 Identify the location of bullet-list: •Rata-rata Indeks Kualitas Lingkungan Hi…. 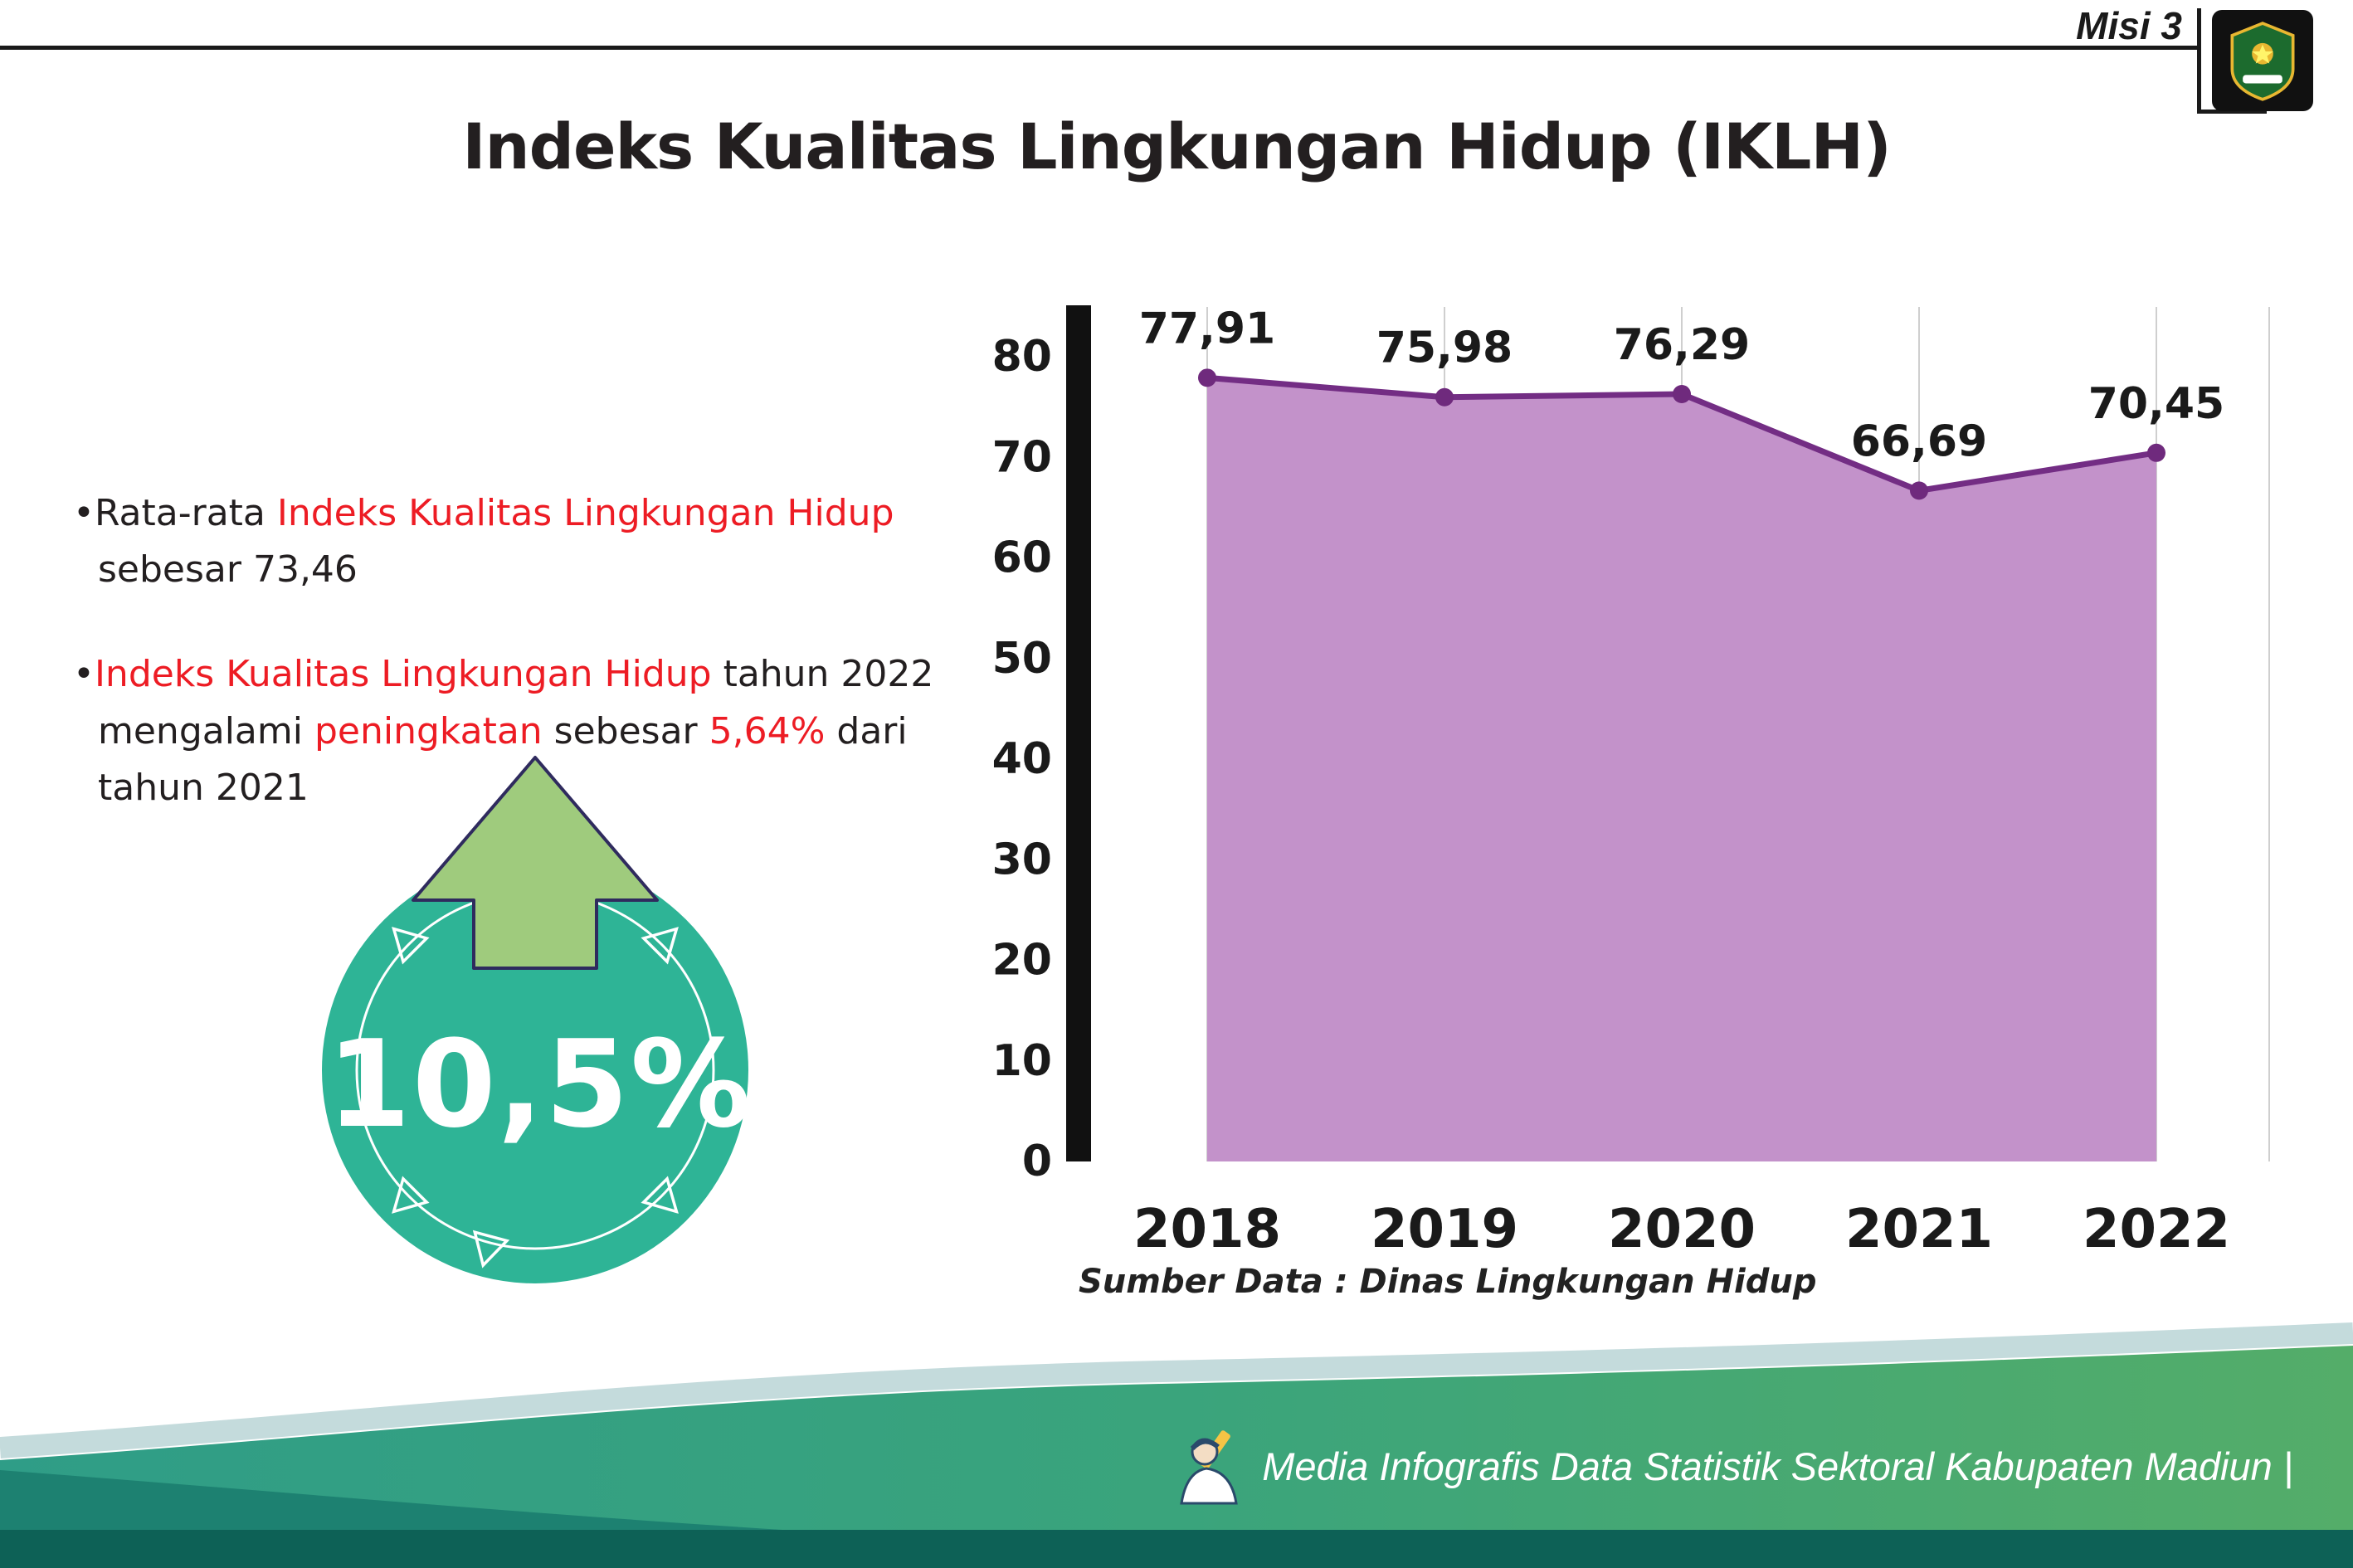
(546, 674).